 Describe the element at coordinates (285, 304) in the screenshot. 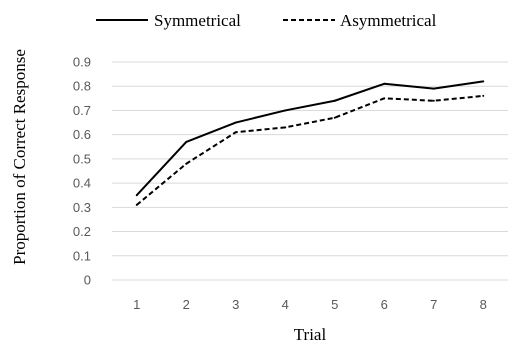

I see `x-tick-label: 4` at that location.